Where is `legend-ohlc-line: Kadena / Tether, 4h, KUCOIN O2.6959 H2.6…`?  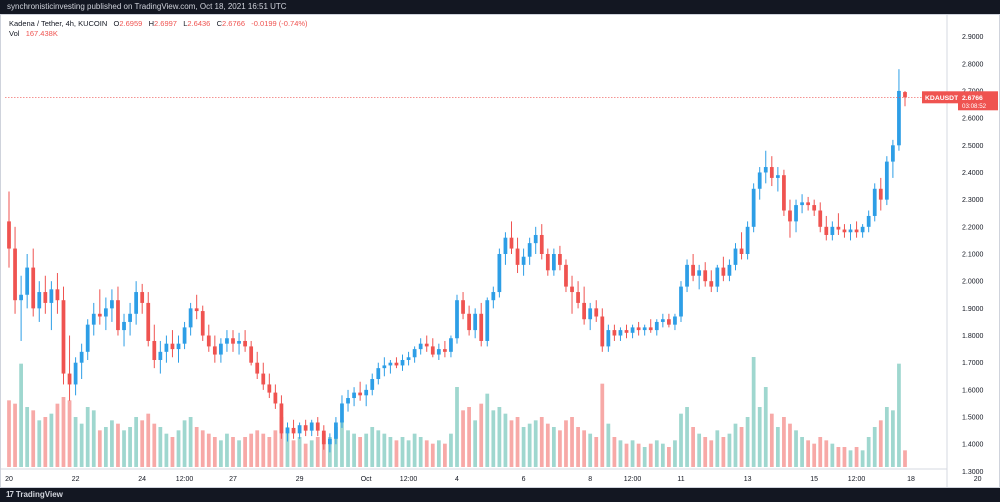
legend-ohlc-line: Kadena / Tether, 4h, KUCOIN O2.6959 H2.6… is located at coordinates (158, 24).